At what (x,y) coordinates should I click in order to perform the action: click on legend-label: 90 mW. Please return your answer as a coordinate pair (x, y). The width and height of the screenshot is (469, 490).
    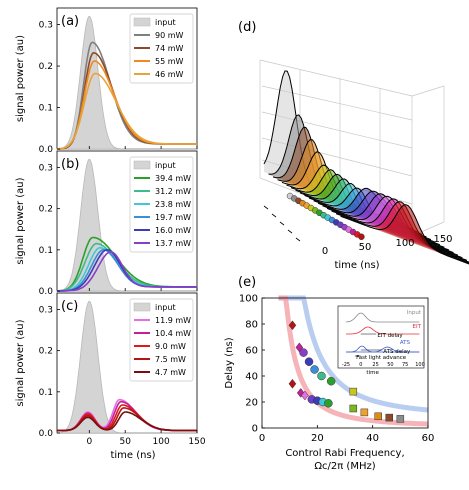
    Looking at the image, I should click on (169, 35).